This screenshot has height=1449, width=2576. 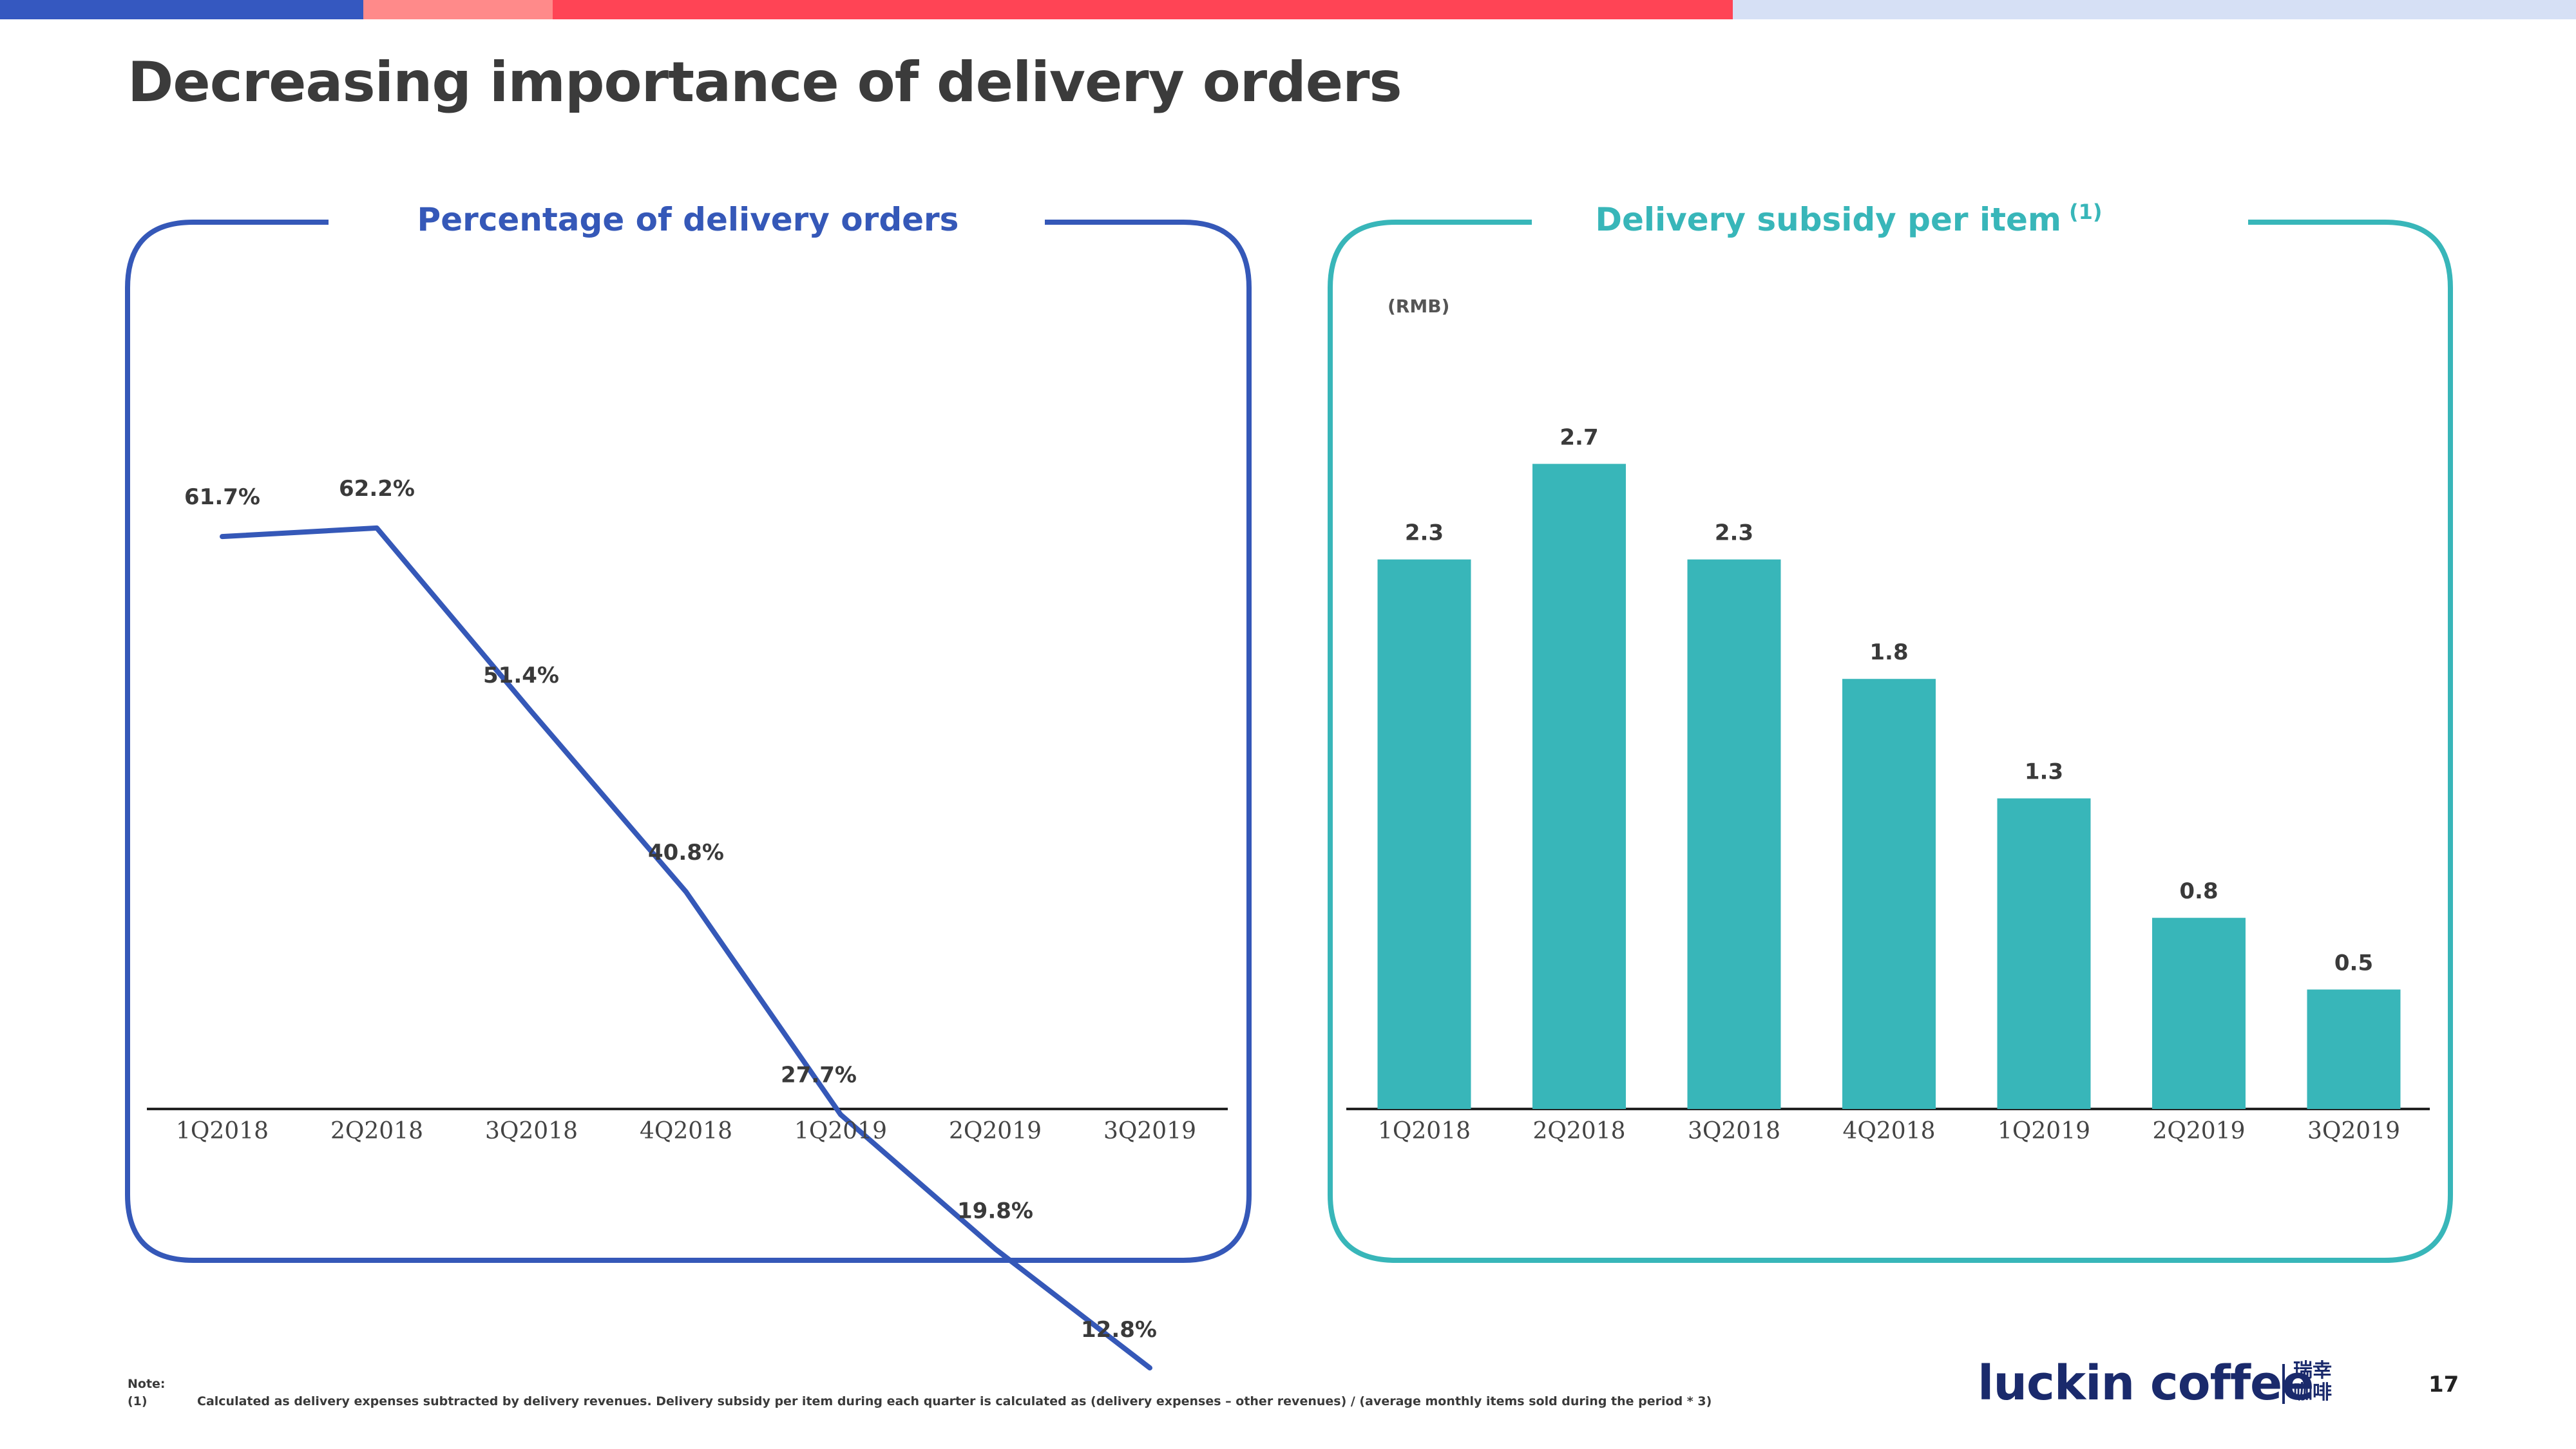 What do you see at coordinates (2044, 772) in the screenshot?
I see `right-data-label: 1.3` at bounding box center [2044, 772].